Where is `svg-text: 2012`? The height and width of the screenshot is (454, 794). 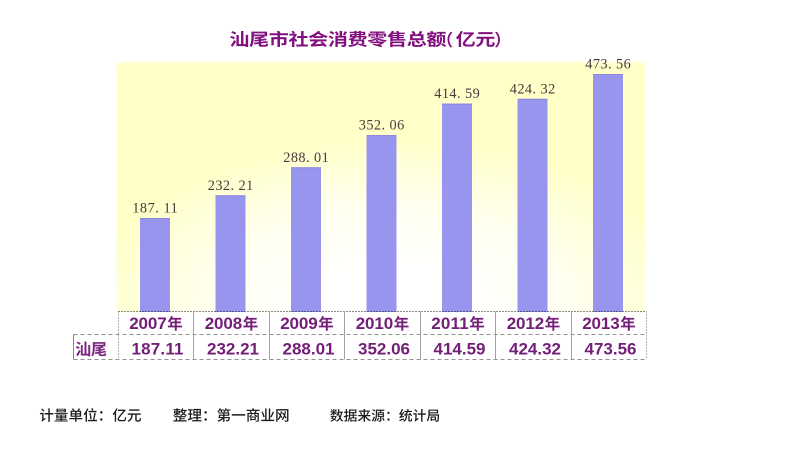 svg-text: 2012 is located at coordinates (526, 323).